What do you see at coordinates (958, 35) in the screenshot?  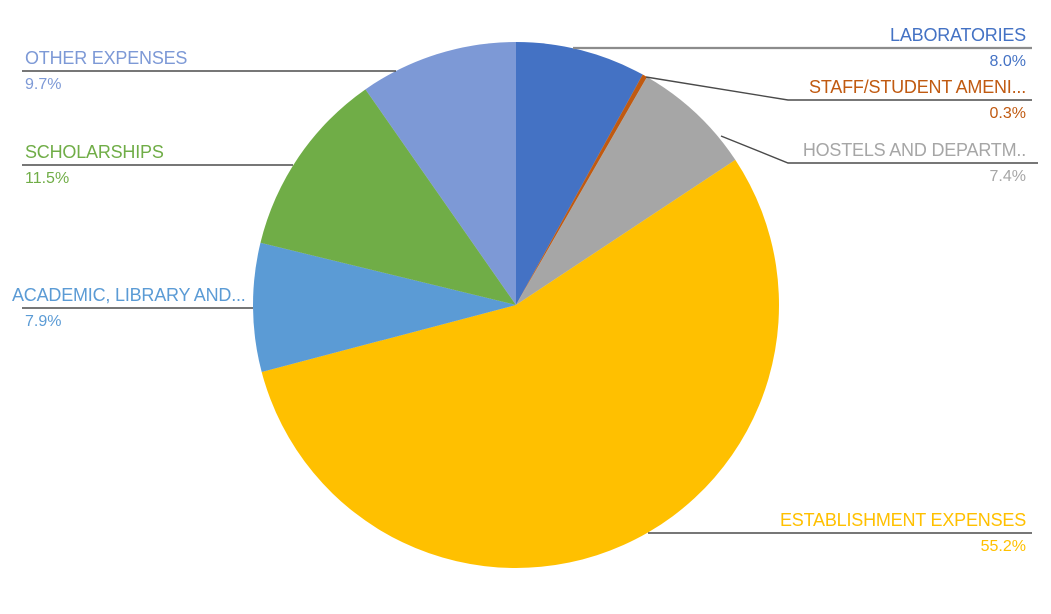 I see `slice-label-laboratories: LABORATORIES` at bounding box center [958, 35].